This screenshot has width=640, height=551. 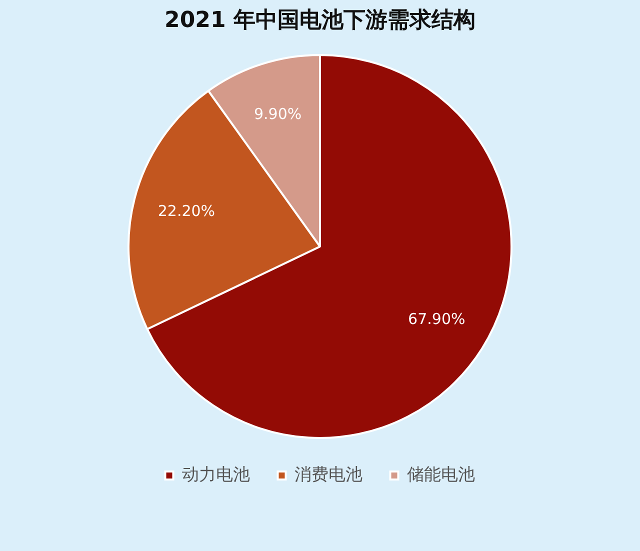 What do you see at coordinates (320, 21) in the screenshot?
I see `chart-title: 2021 年中国电池下游需求结构` at bounding box center [320, 21].